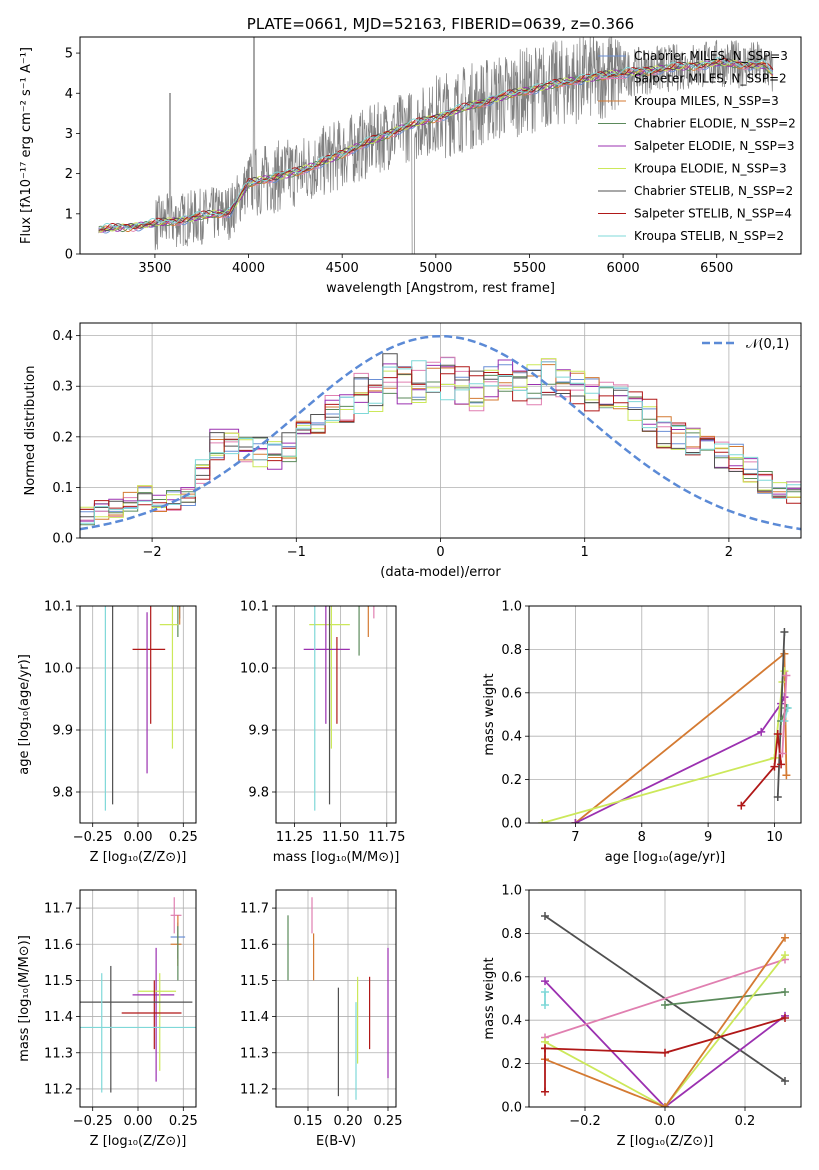  What do you see at coordinates (767, 344) in the screenshot?
I see `legend-entry: 𝒩(0,1)` at bounding box center [767, 344].